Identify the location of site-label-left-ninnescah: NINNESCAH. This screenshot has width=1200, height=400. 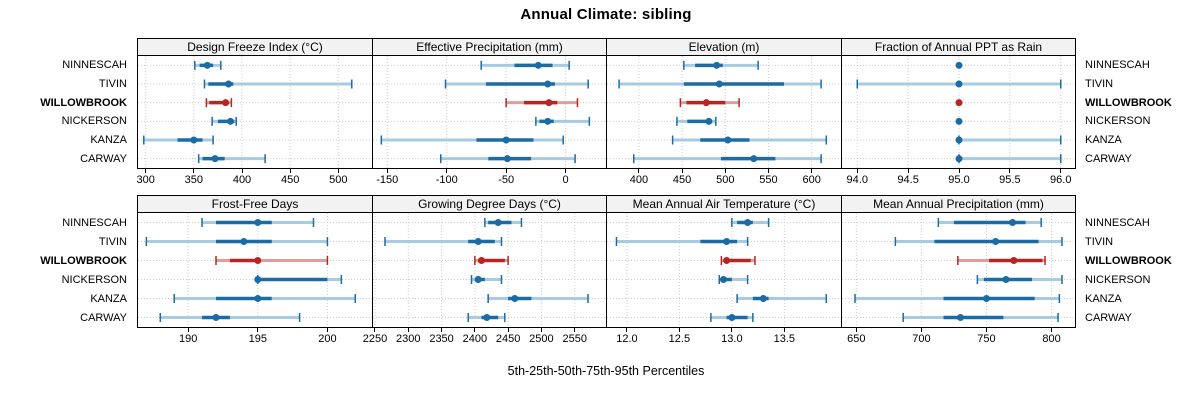
(94, 65).